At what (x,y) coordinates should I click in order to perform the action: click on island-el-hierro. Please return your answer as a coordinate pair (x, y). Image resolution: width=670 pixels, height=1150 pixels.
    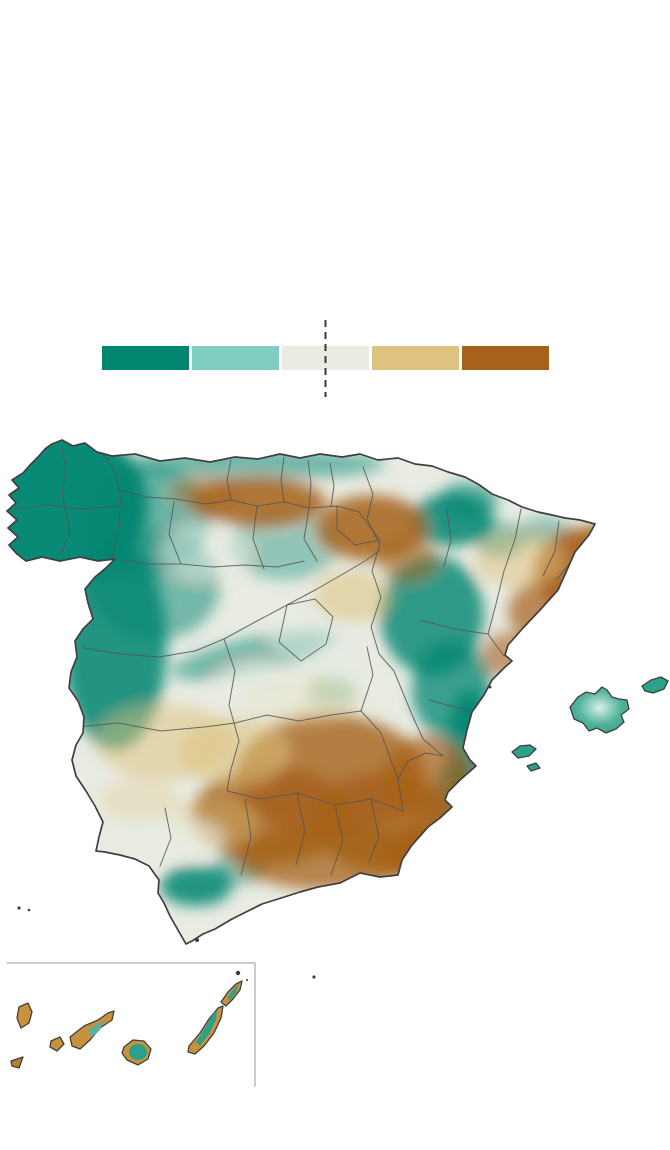
    Looking at the image, I should click on (17, 1062).